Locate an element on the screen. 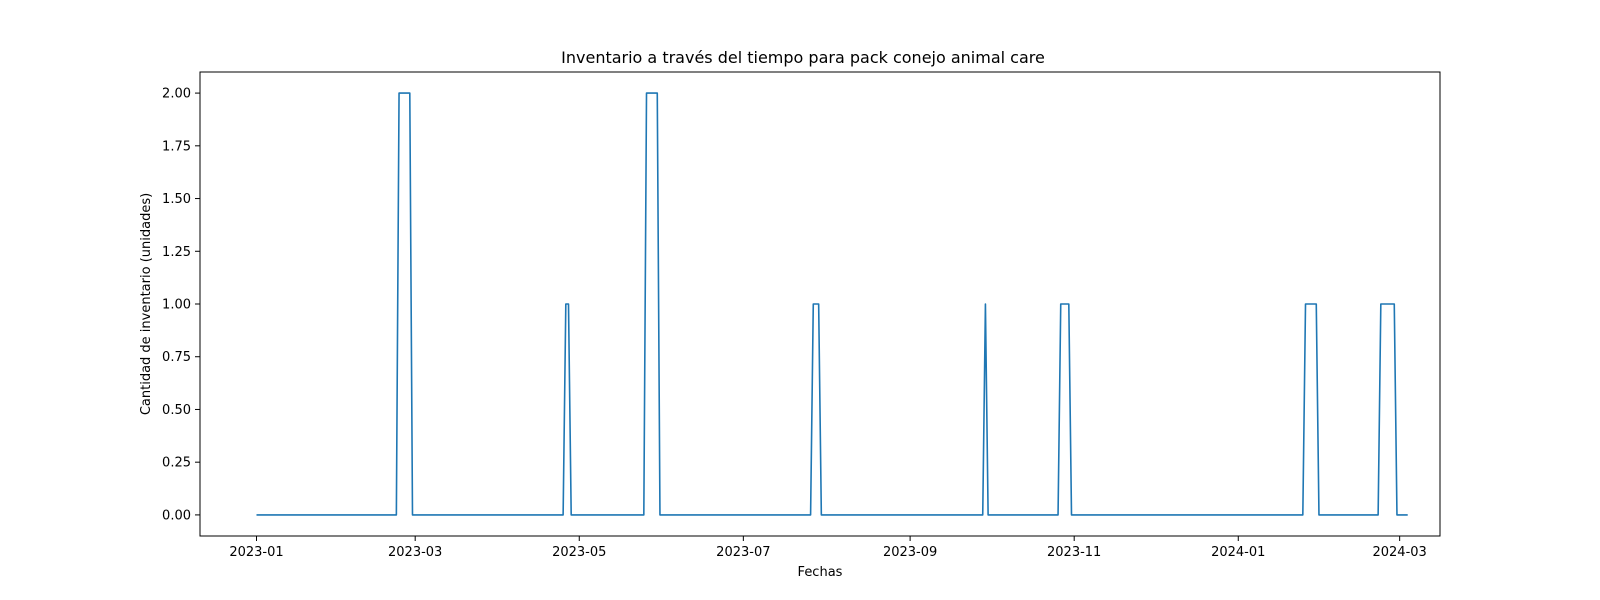  x-tick-label: 2023-09 is located at coordinates (910, 552).